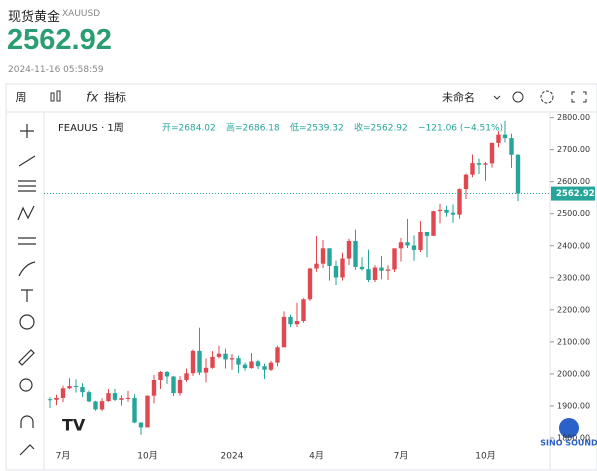  I want to click on legend-high: 高=2686.18, so click(253, 128).